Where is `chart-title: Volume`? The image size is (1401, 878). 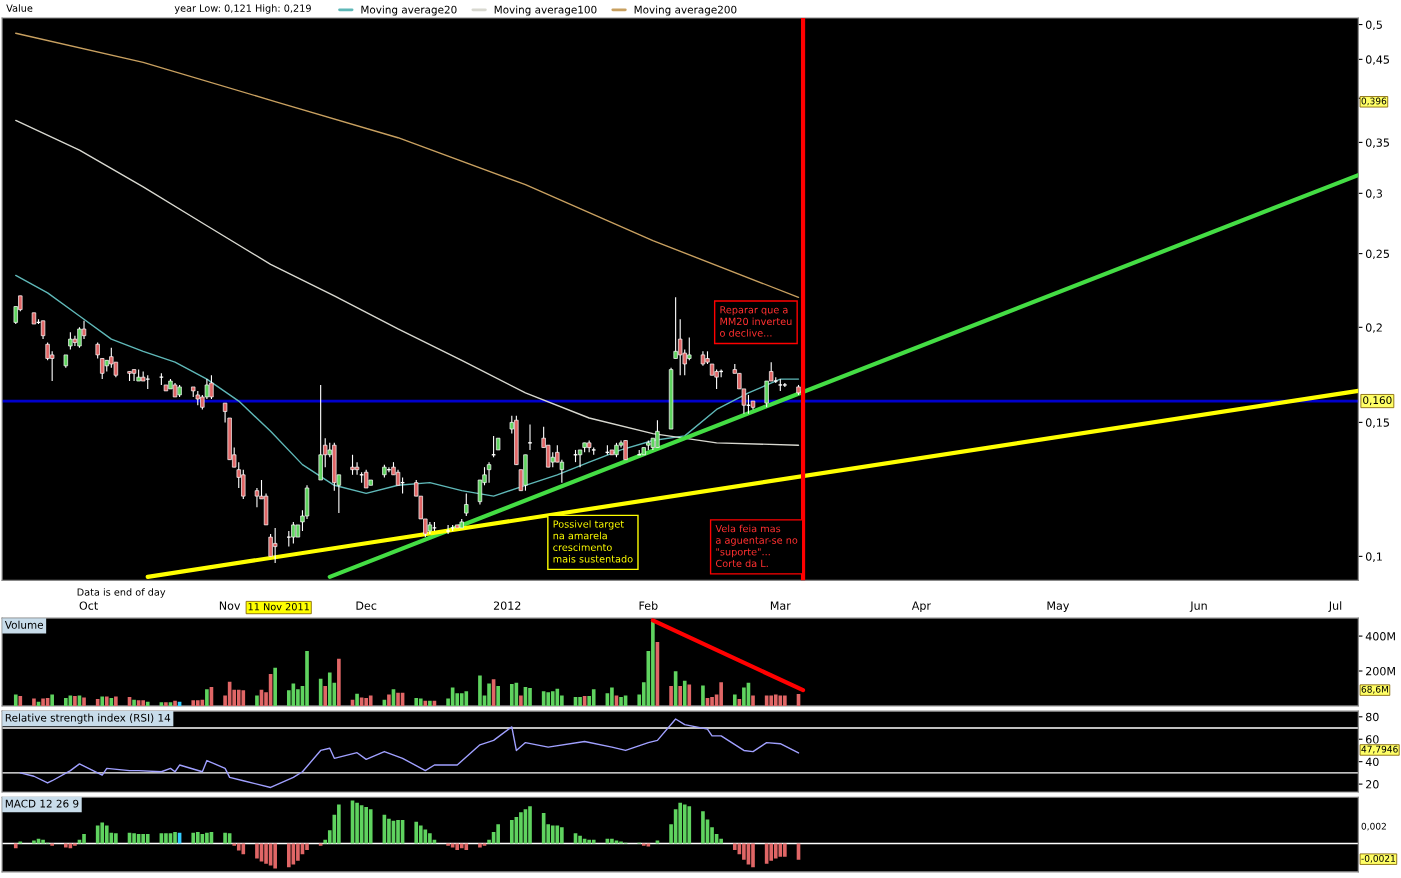 chart-title: Volume is located at coordinates (23, 624).